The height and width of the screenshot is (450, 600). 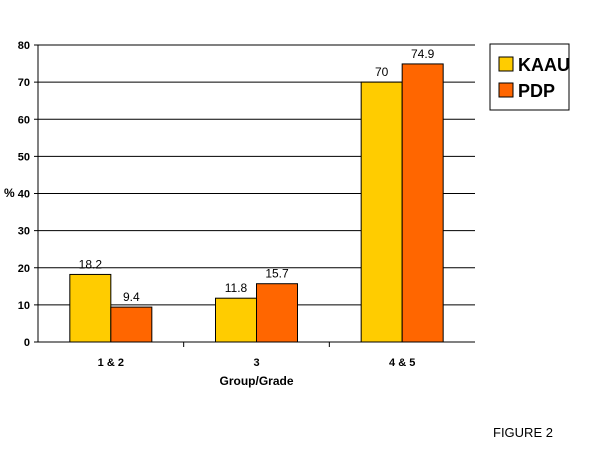 What do you see at coordinates (131, 297) in the screenshot?
I see `data-label: 9.4` at bounding box center [131, 297].